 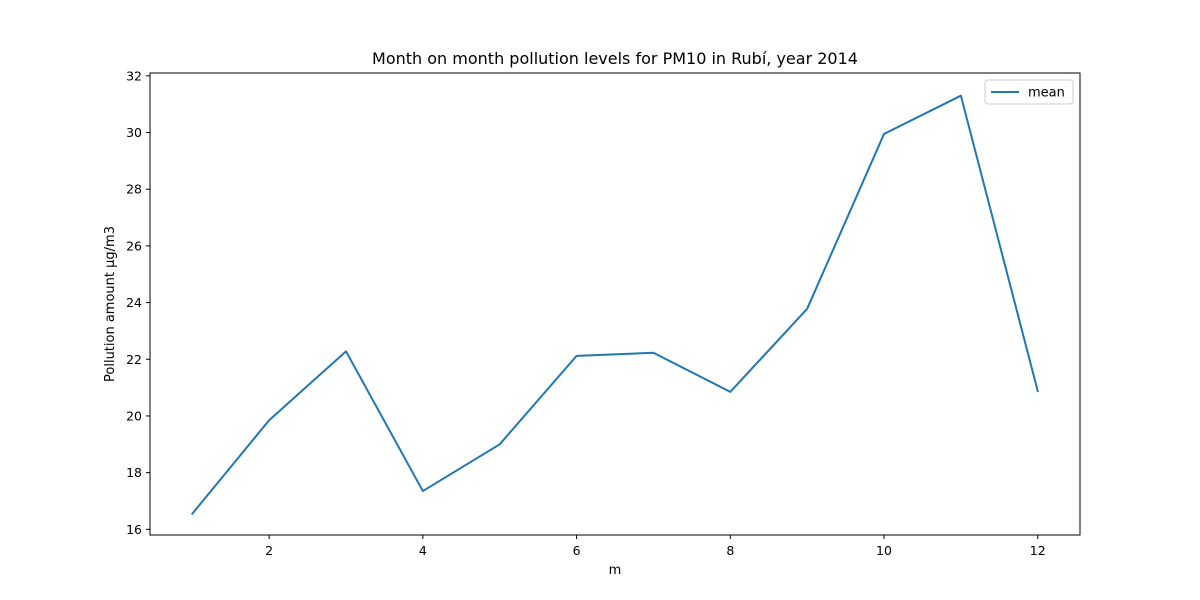 I want to click on x-tick-label: 2, so click(x=269, y=550).